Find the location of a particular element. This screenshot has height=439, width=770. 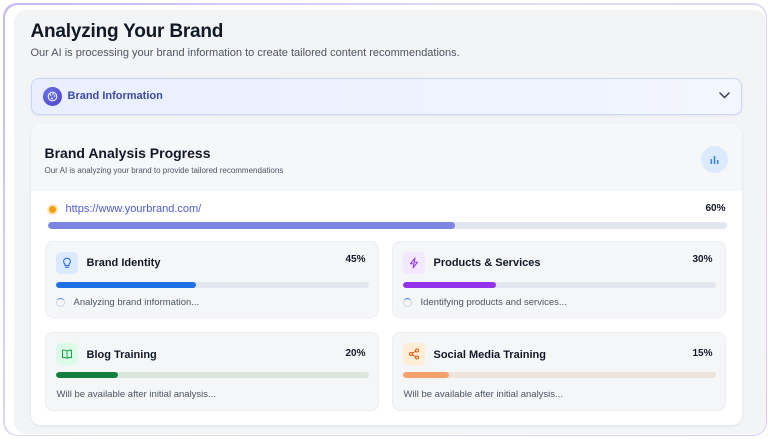

task-title: Blog Training is located at coordinates (121, 354).